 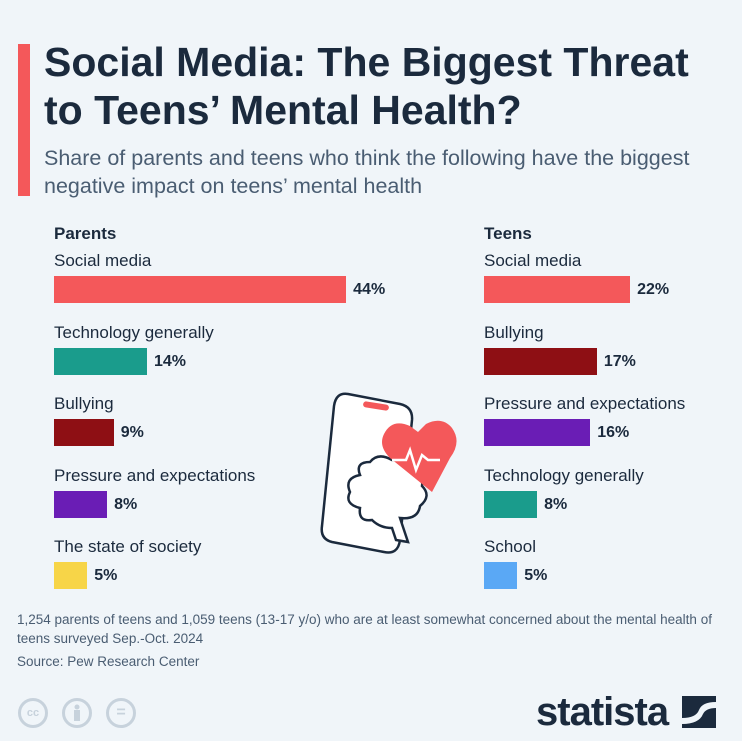 I want to click on attribution-icon, so click(x=77, y=713).